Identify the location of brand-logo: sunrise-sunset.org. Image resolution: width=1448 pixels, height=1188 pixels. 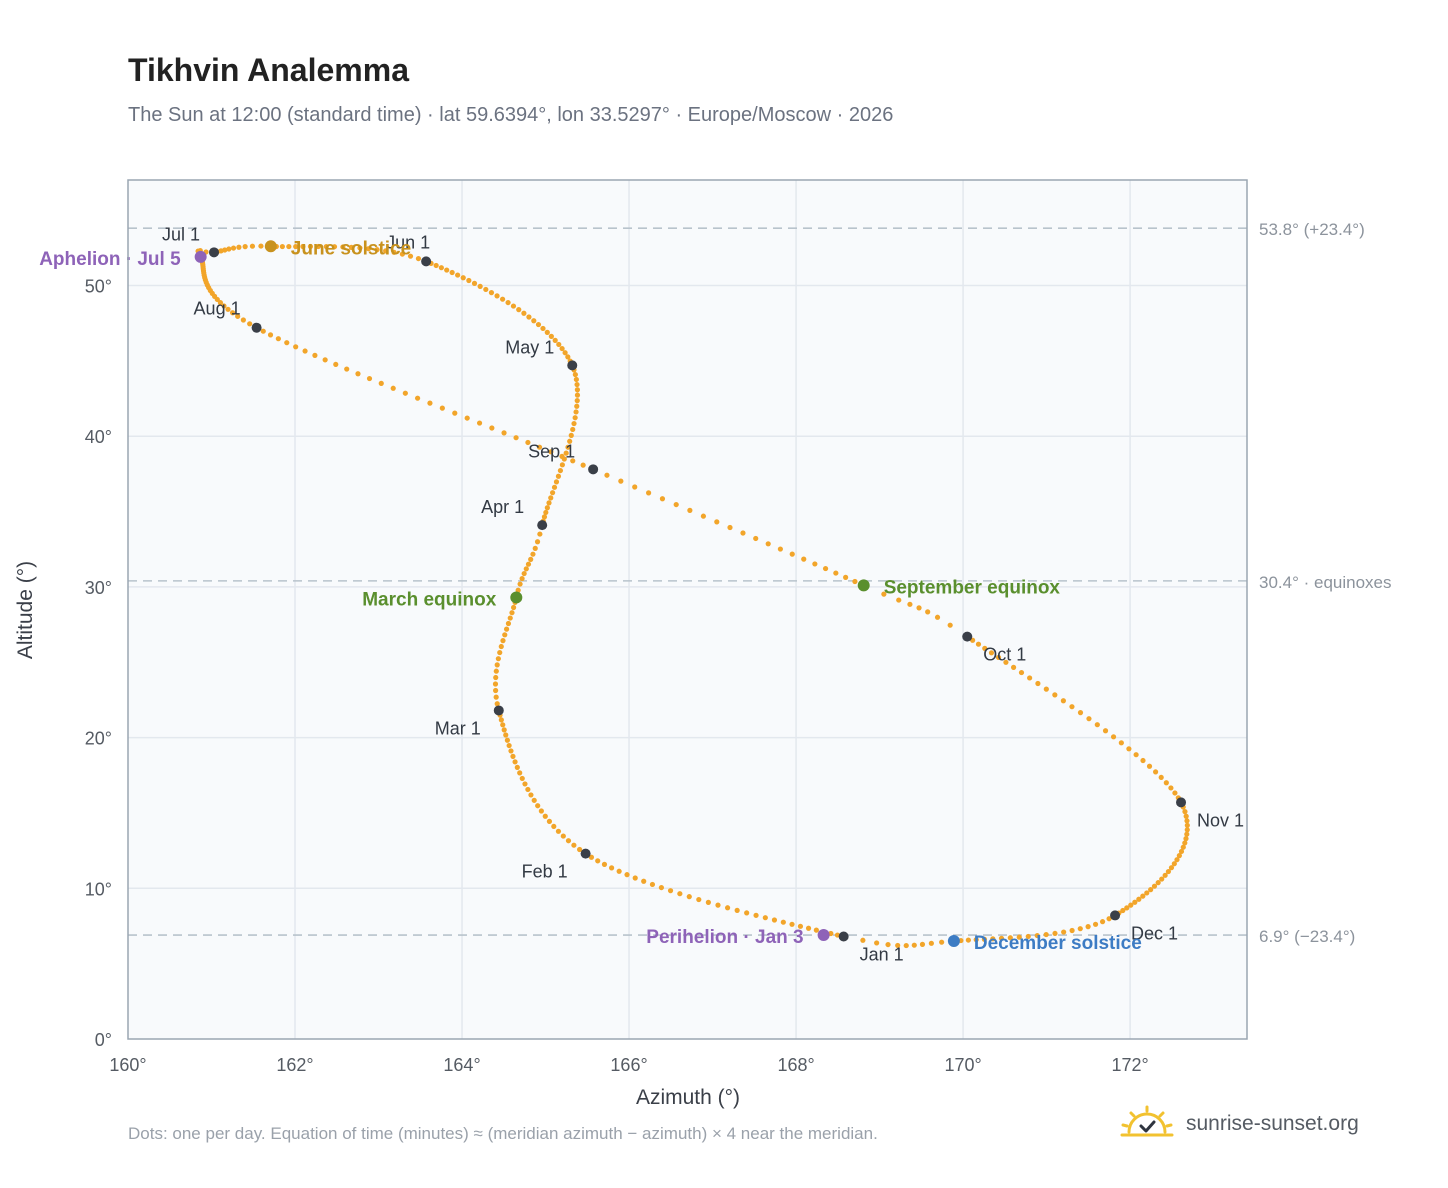
(1239, 1124).